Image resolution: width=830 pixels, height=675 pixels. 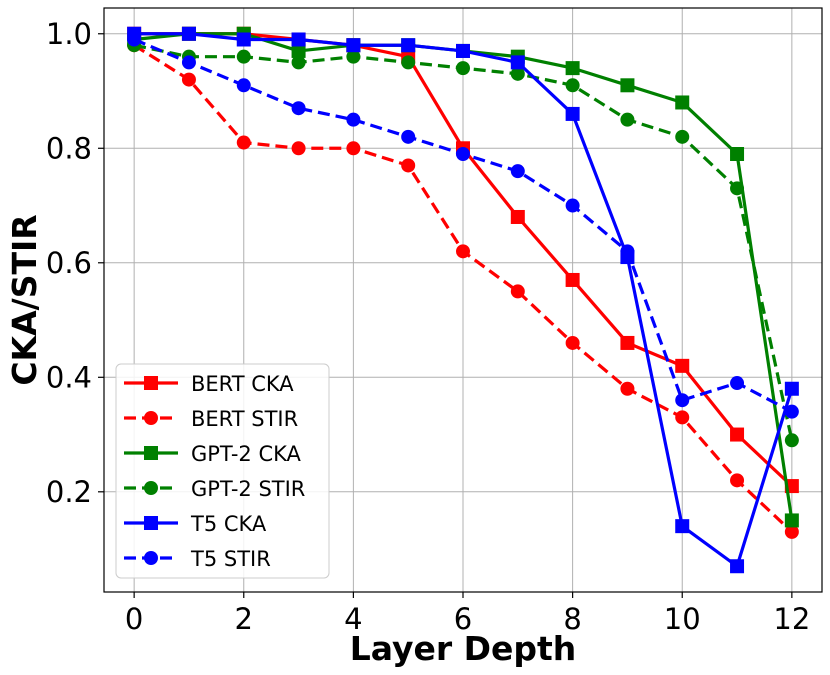 What do you see at coordinates (24, 299) in the screenshot?
I see `y-axis-title: CKA/STIR` at bounding box center [24, 299].